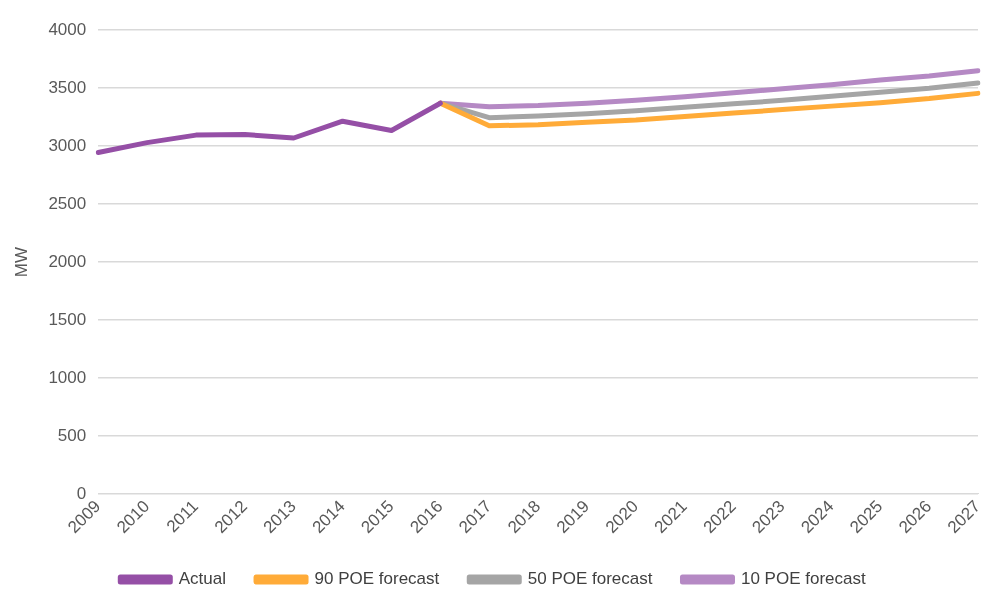  What do you see at coordinates (67, 261) in the screenshot?
I see `y-tick-label: 2000` at bounding box center [67, 261].